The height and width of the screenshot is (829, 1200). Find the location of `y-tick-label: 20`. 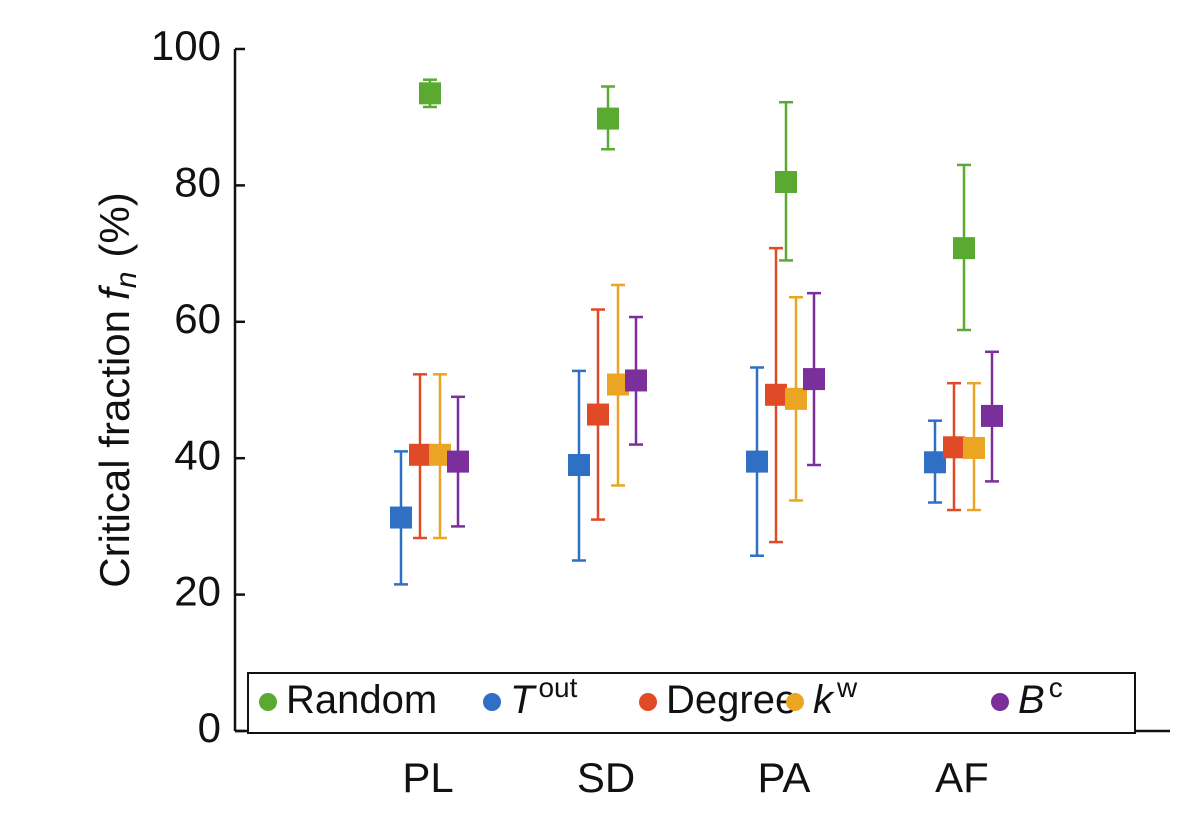

y-tick-label: 20 is located at coordinates (197, 591).